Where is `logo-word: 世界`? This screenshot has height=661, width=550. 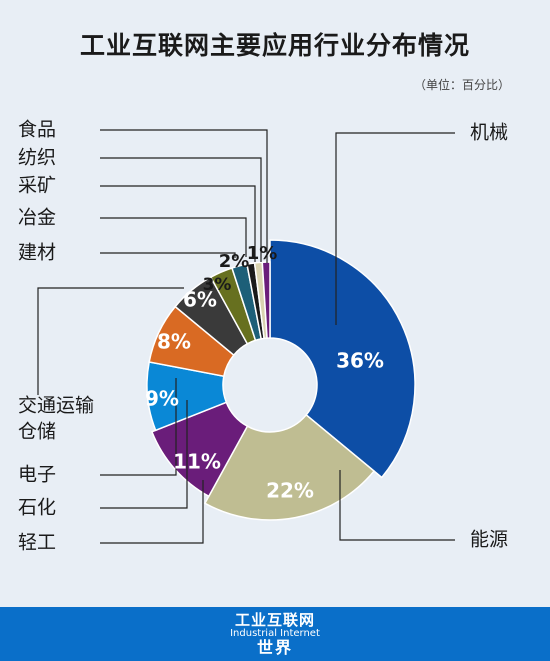
logo-word: 世界 is located at coordinates (274, 647).